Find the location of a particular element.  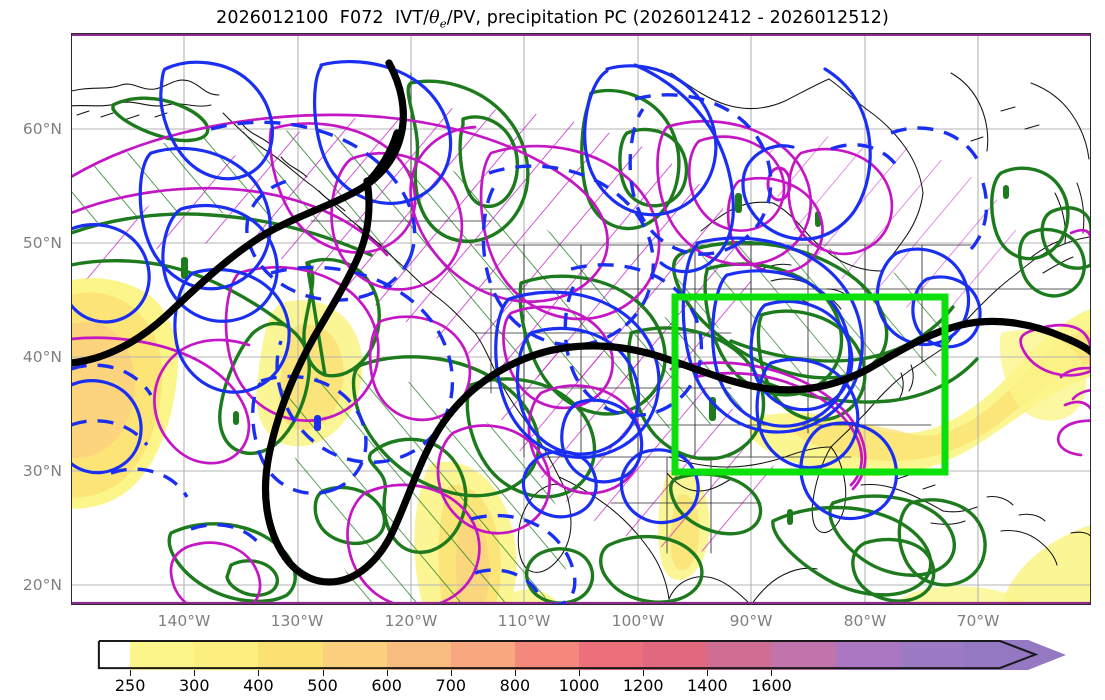

y-tick-label-20N: 20°N is located at coordinates (42, 585).